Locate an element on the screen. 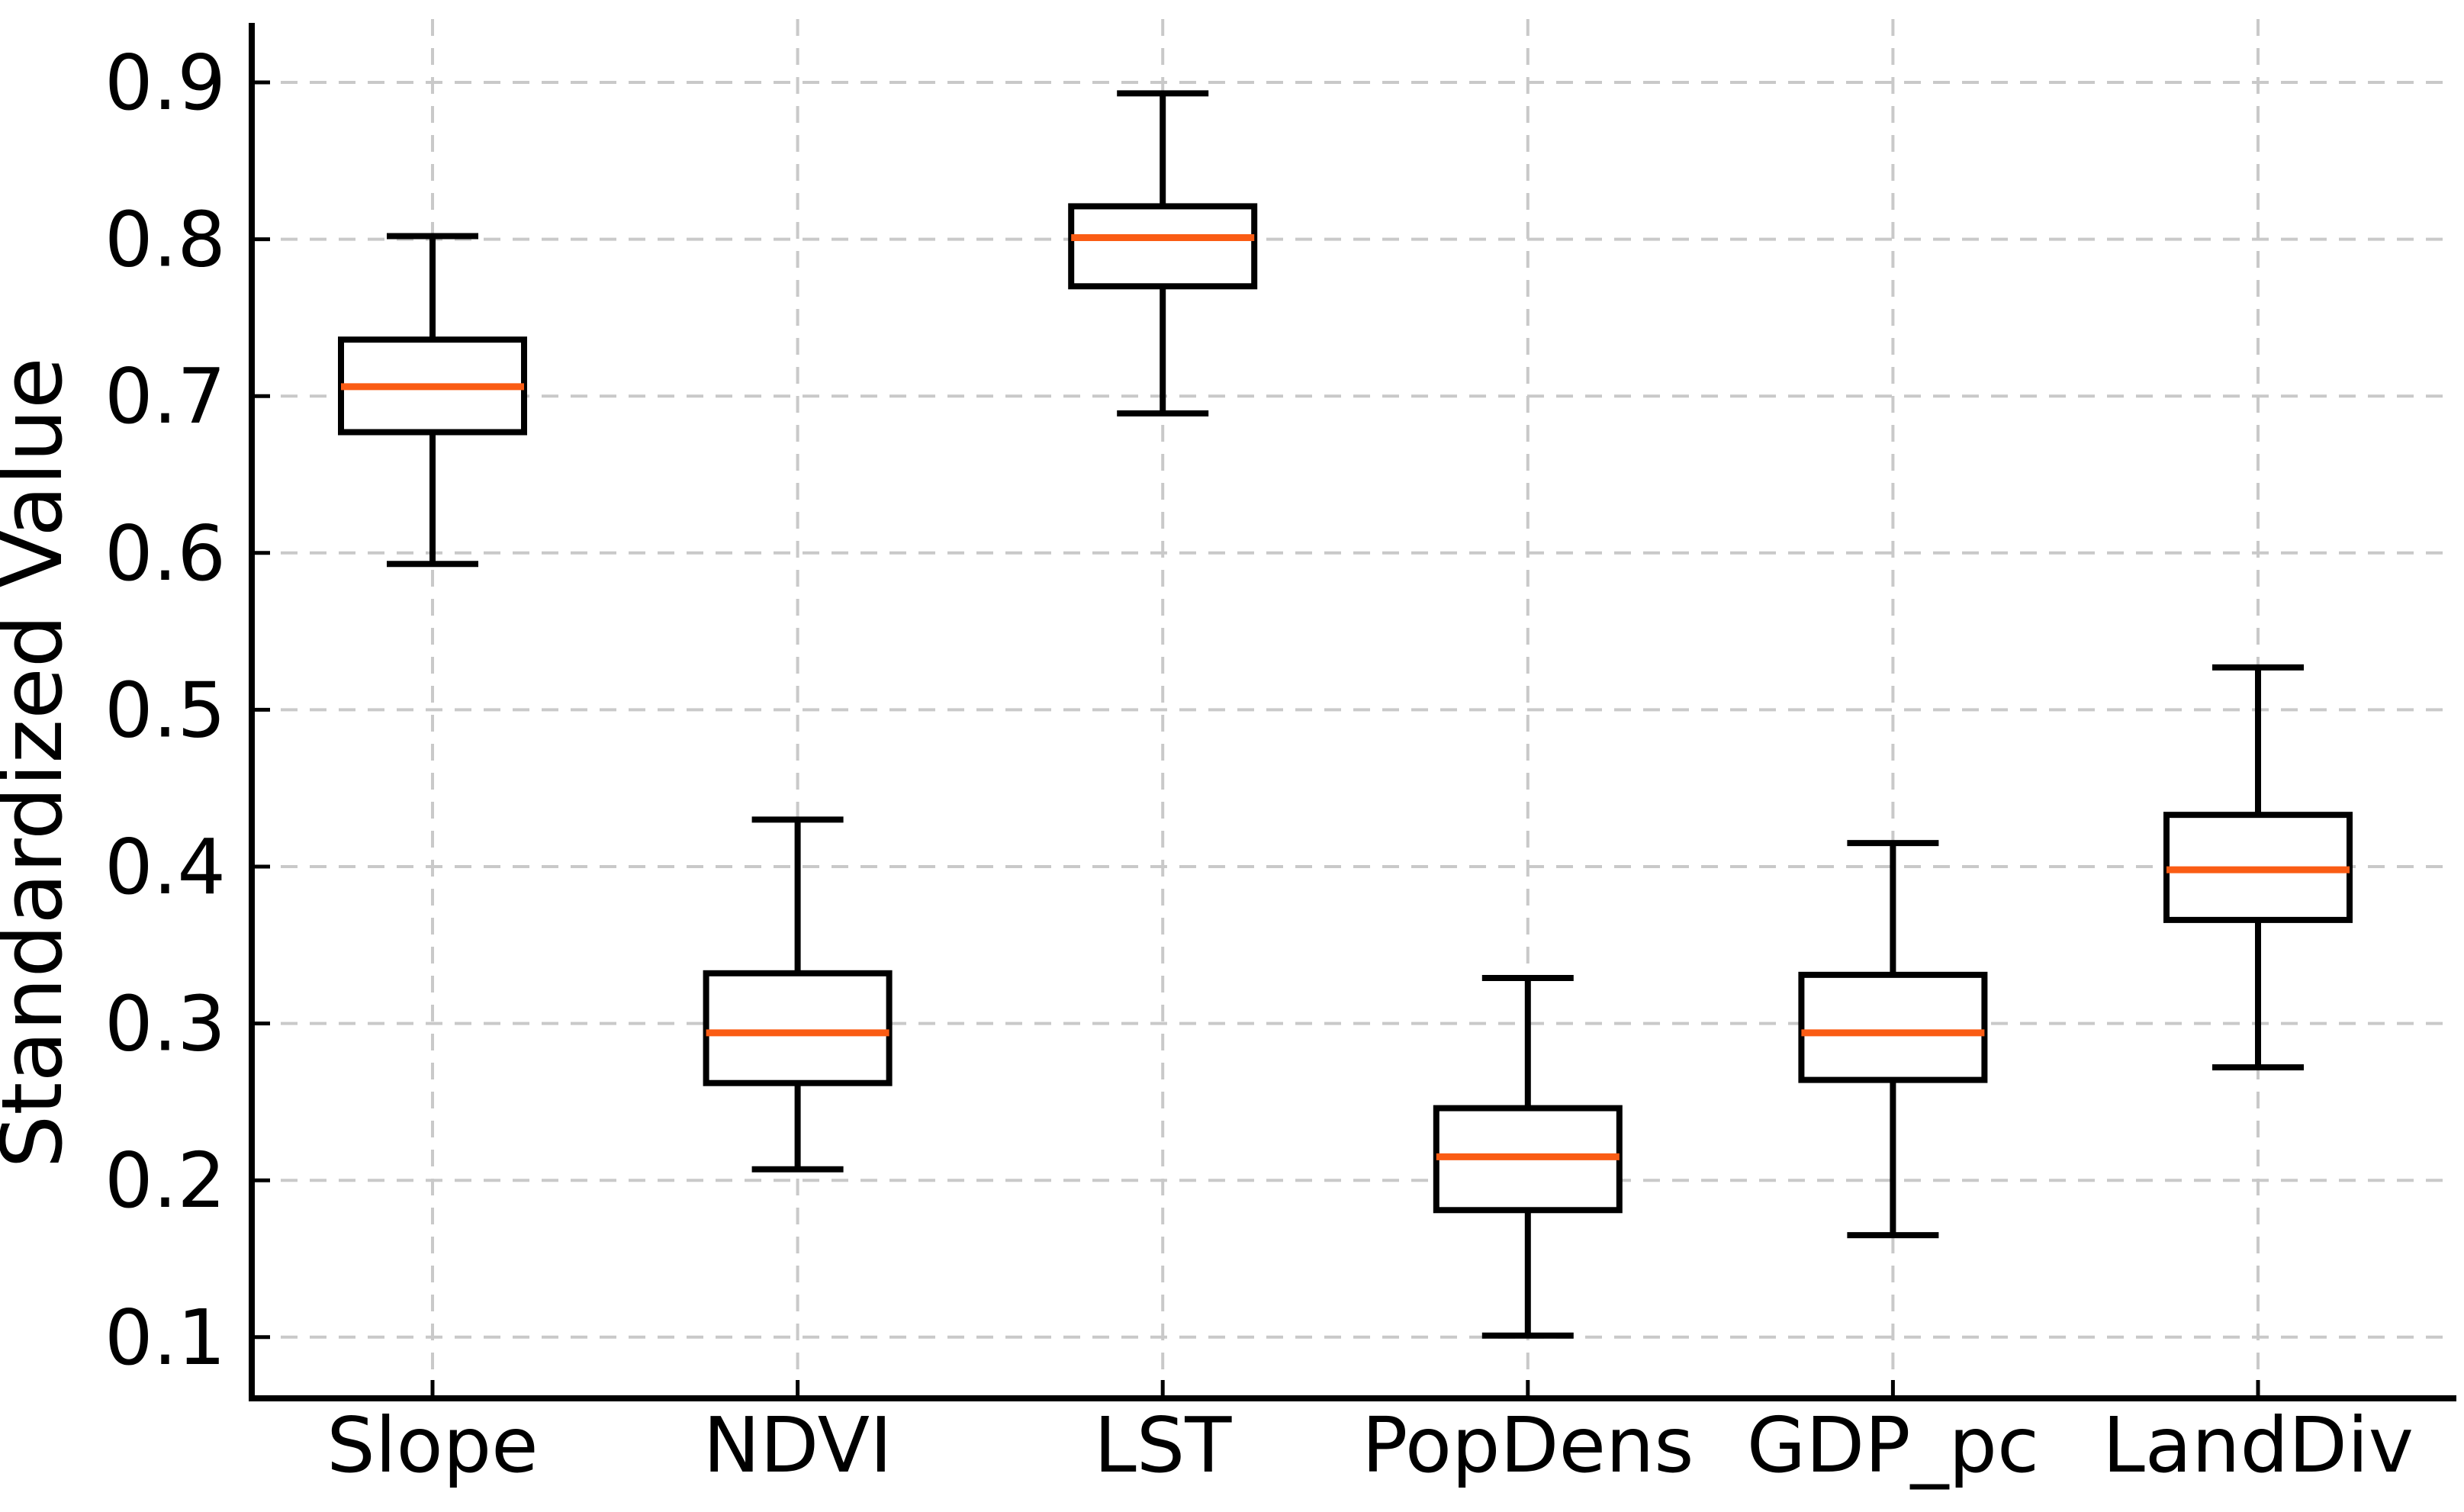 This screenshot has width=2464, height=1512. boxplot-NDVI is located at coordinates (798, 995).